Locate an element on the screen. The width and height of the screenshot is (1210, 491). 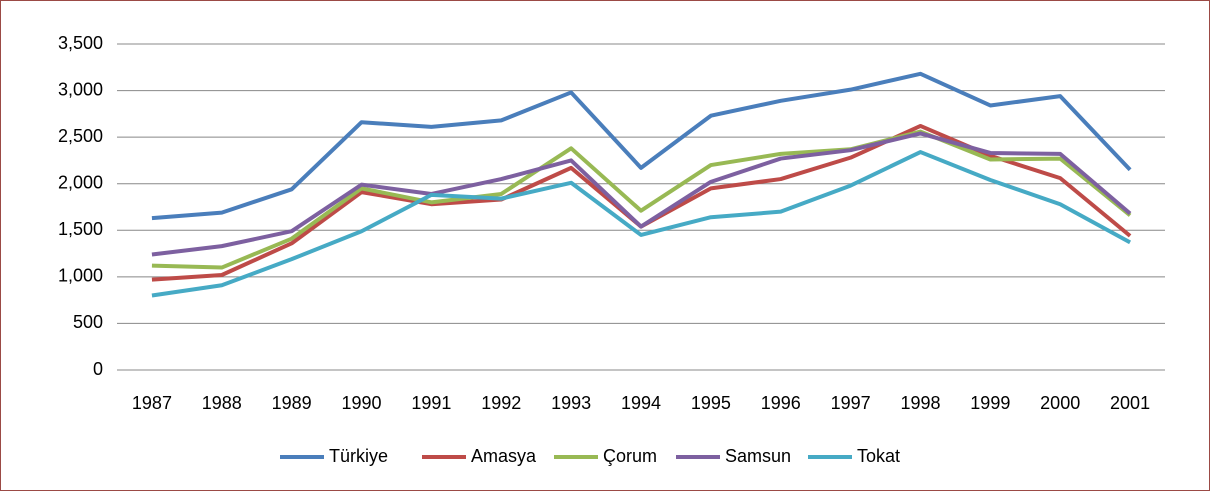
x-tick-label: 1991 is located at coordinates (431, 403).